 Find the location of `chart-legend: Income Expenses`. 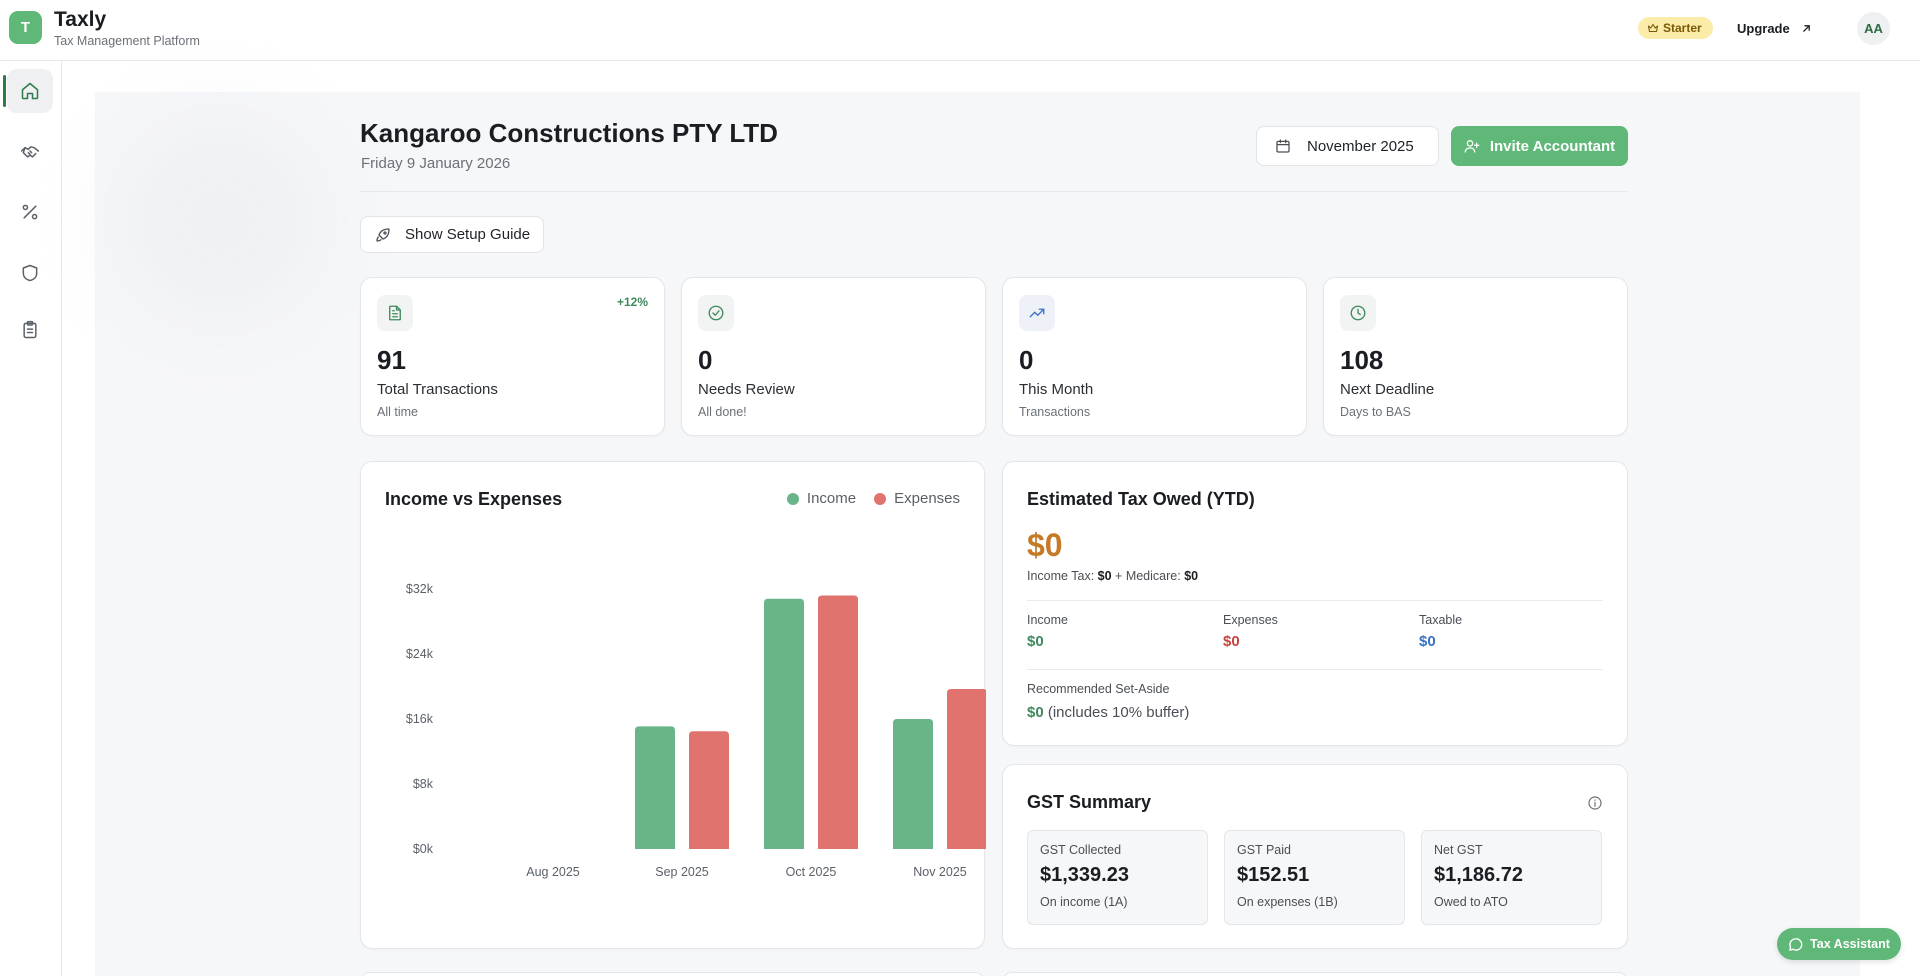

chart-legend: Income Expenses is located at coordinates (873, 498).